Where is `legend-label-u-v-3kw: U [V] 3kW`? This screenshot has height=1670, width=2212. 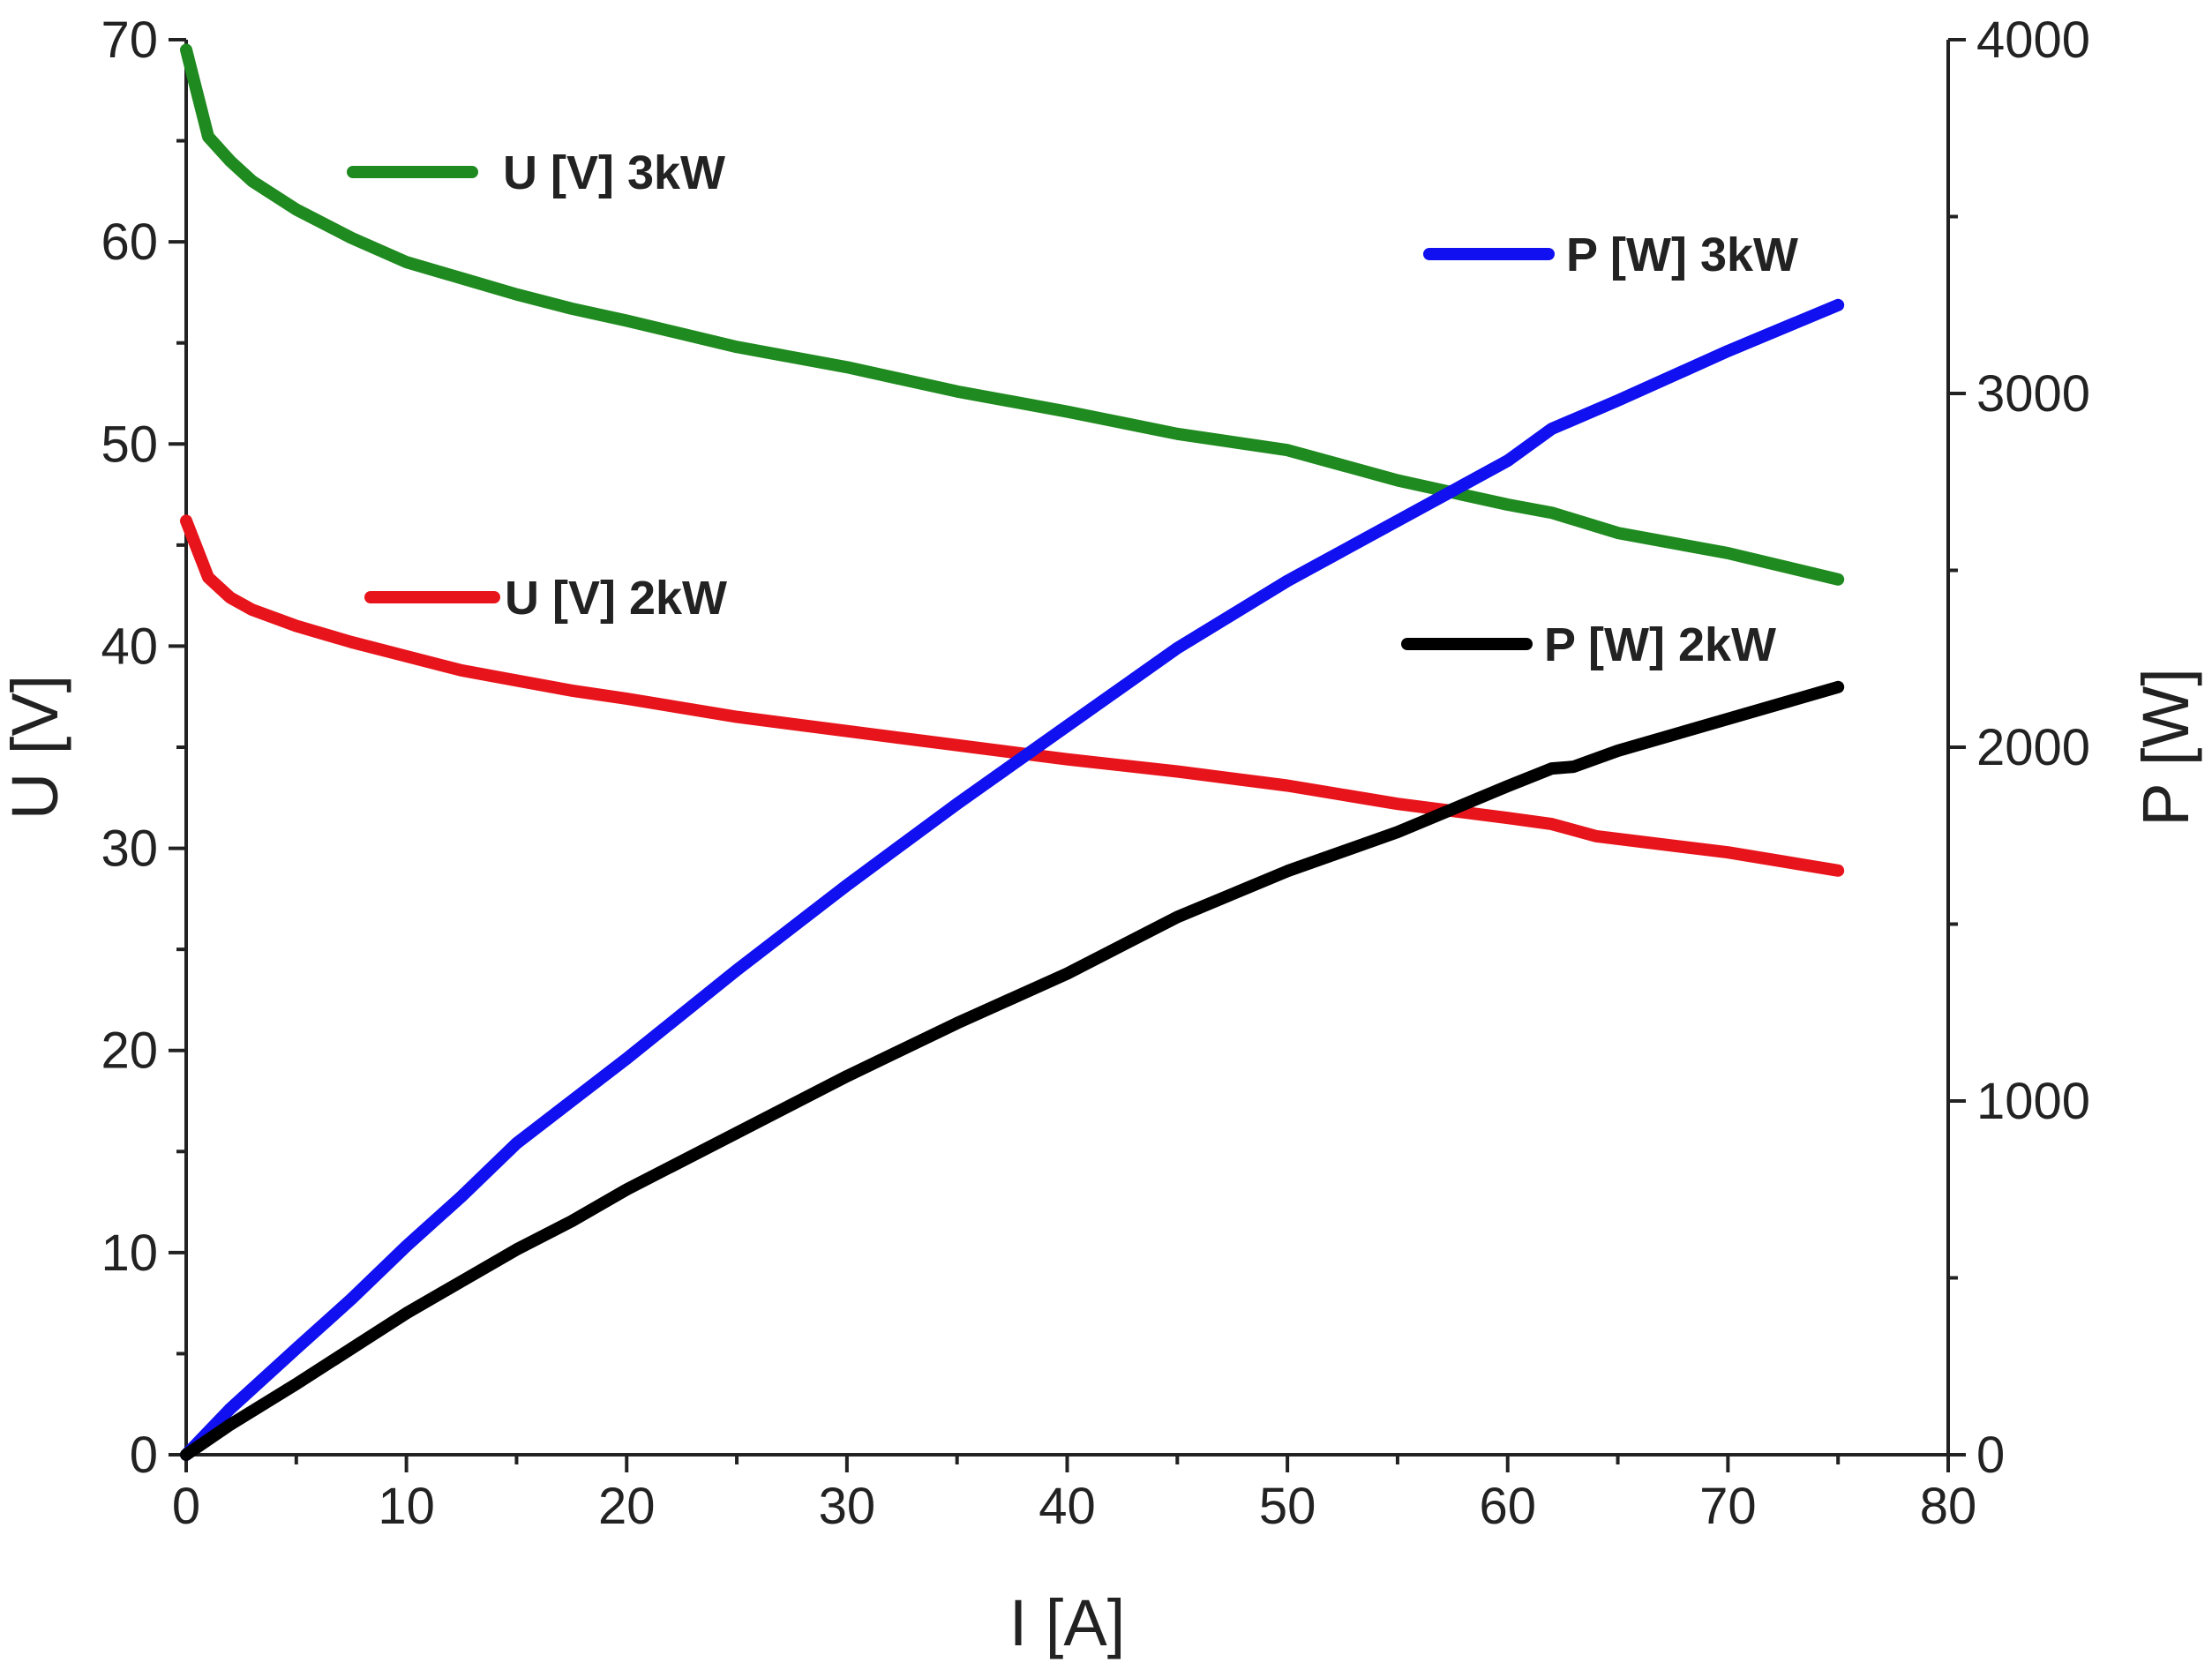
legend-label-u-v-3kw: U [V] 3kW is located at coordinates (614, 173).